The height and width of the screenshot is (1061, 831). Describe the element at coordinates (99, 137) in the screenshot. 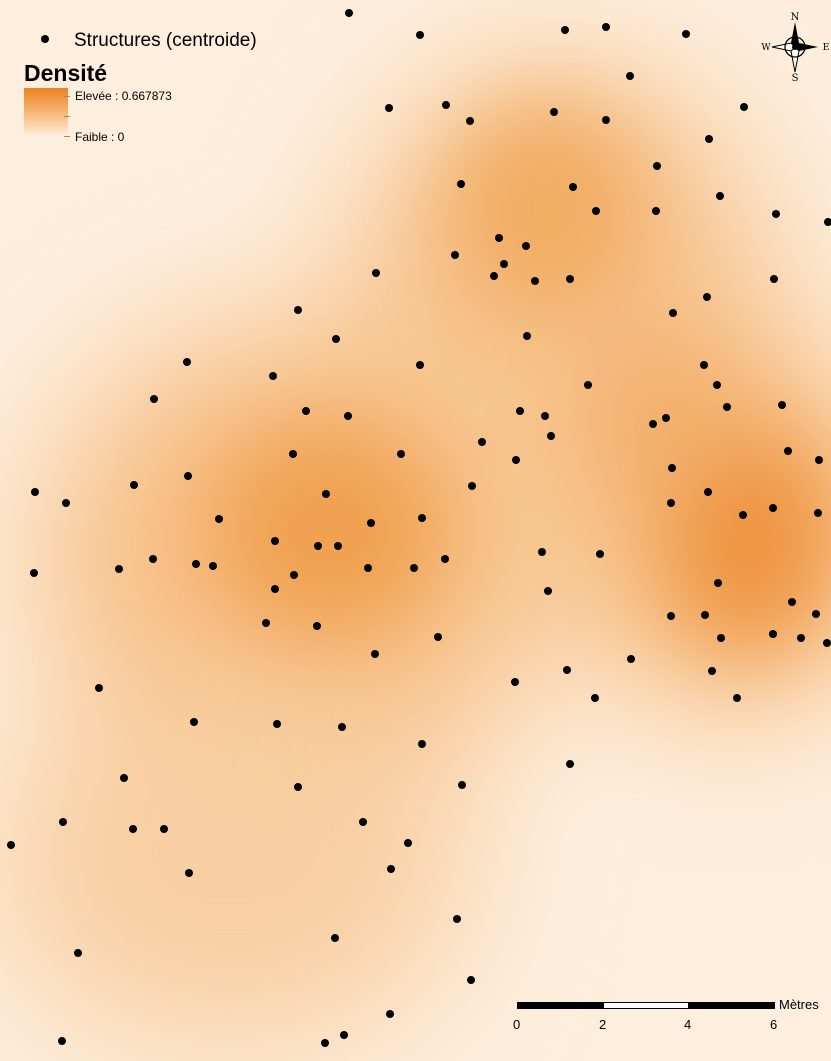

I see `legend-low-label: Faible : 0` at that location.